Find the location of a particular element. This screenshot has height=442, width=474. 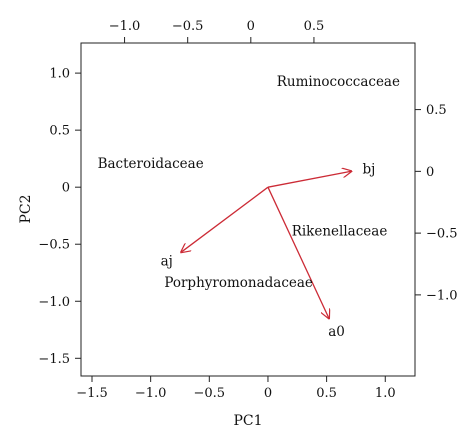

right-axis: −1.0 −0.5 0 0.5 is located at coordinates (436, 203).